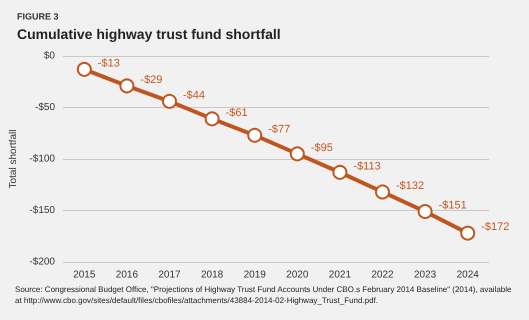  What do you see at coordinates (170, 275) in the screenshot?
I see `x-tick-label: 2017` at bounding box center [170, 275].